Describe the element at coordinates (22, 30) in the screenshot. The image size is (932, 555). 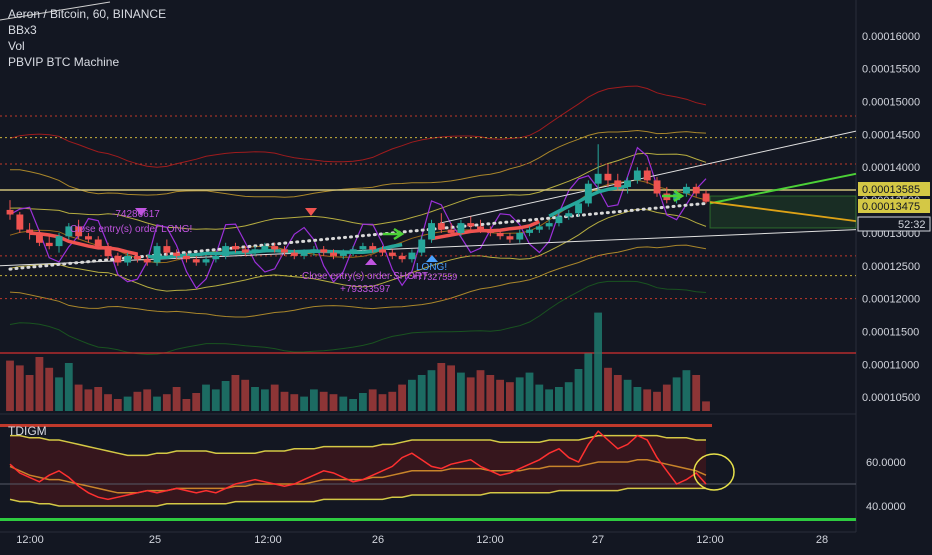
I see `legend-indicator-bbx3: BBx3` at that location.